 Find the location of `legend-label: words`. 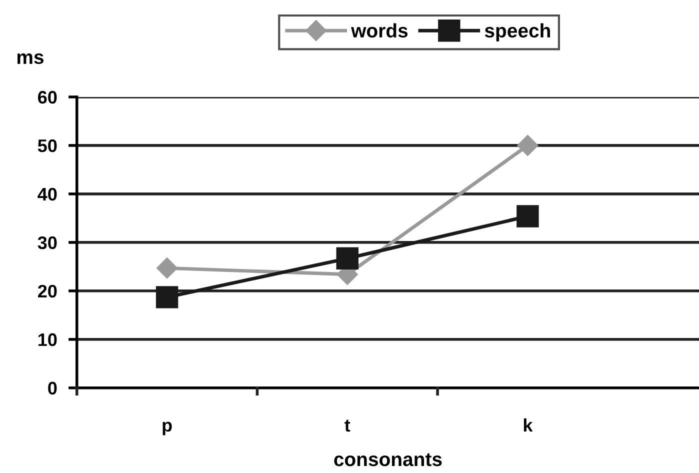

legend-label: words is located at coordinates (379, 30).